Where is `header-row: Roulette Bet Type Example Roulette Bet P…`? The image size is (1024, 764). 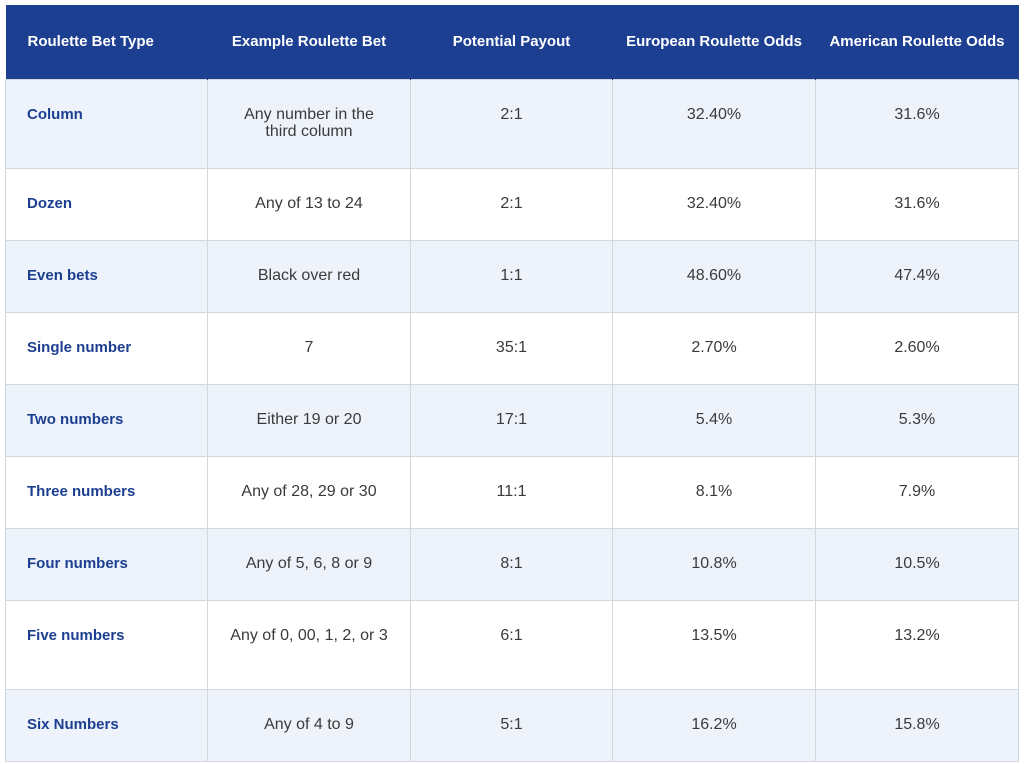 header-row: Roulette Bet Type Example Roulette Bet P… is located at coordinates (512, 42).